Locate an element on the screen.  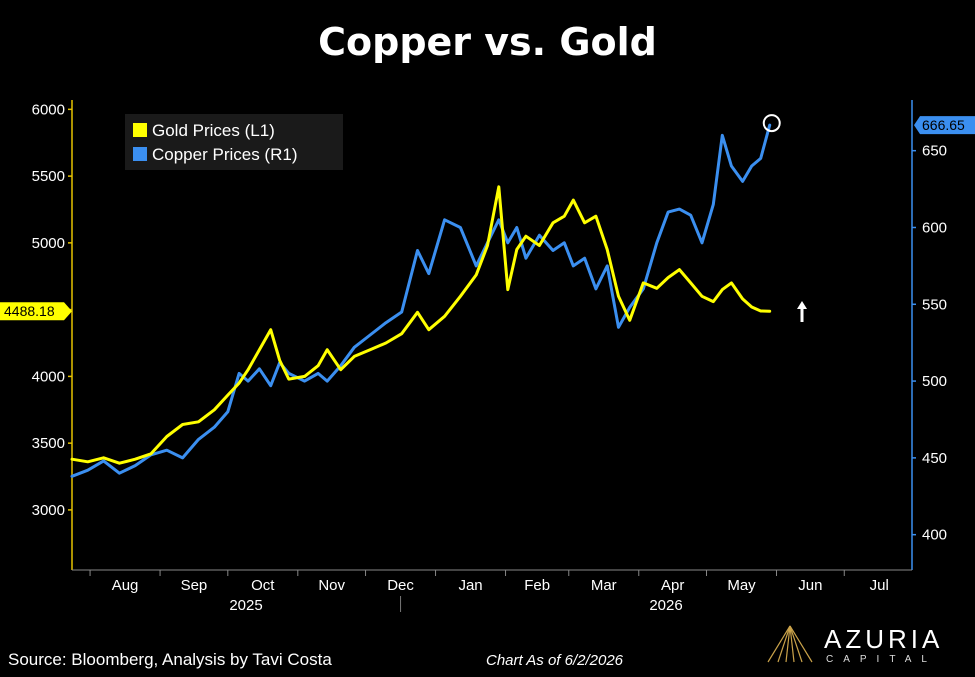
logo-name: AZURIA is located at coordinates (884, 639).